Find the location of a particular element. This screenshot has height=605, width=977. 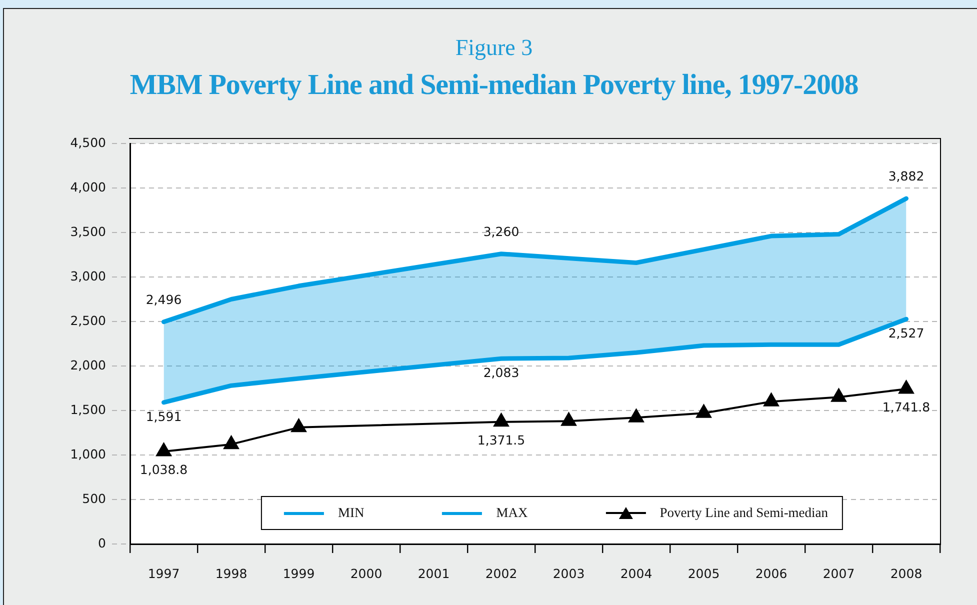

y-tick-label: 1,500 is located at coordinates (88, 409).